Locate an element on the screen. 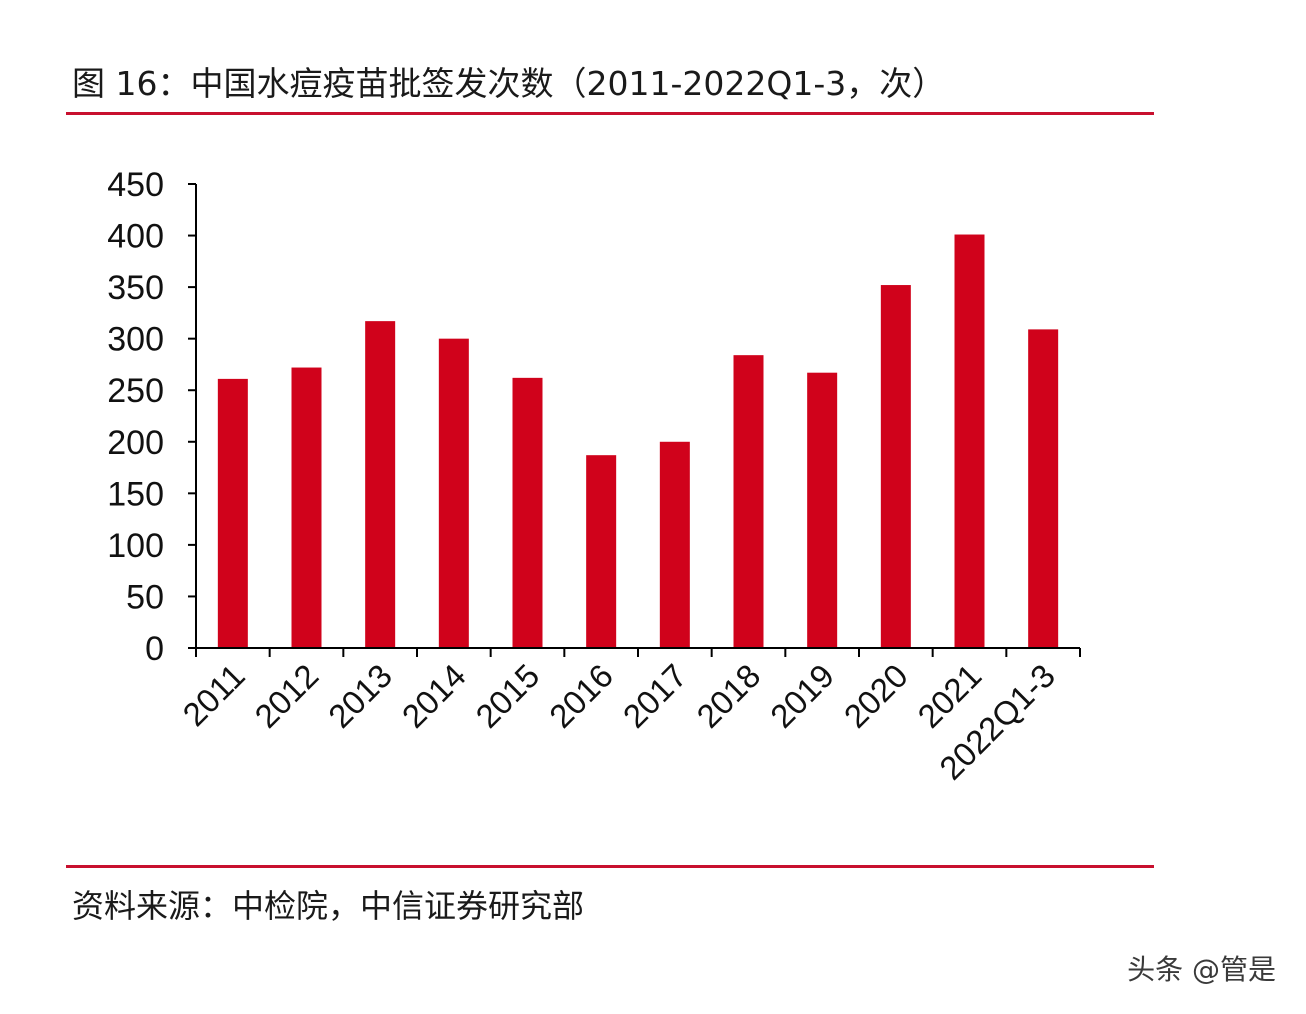 The image size is (1306, 1014). bar-2018 is located at coordinates (748, 501).